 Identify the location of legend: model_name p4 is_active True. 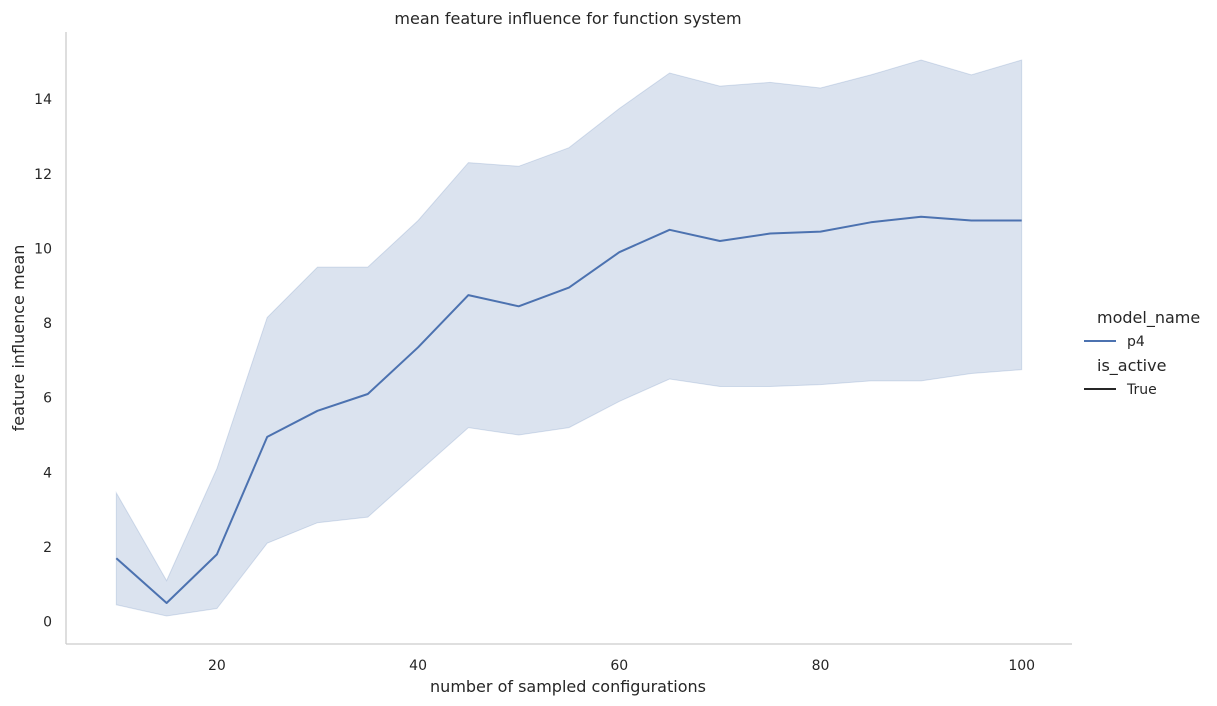
(1142, 353).